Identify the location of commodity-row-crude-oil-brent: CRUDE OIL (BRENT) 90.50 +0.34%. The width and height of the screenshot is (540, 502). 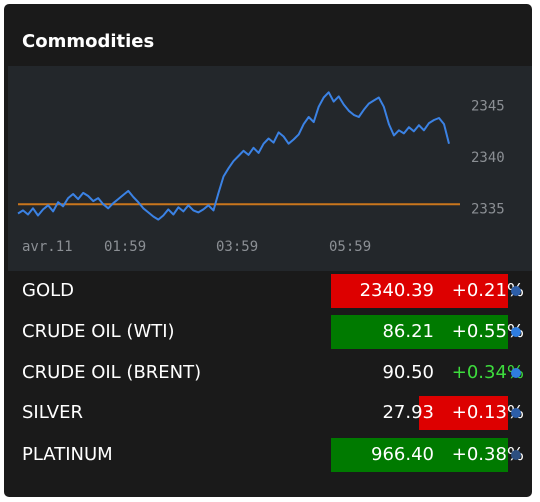
(268, 373).